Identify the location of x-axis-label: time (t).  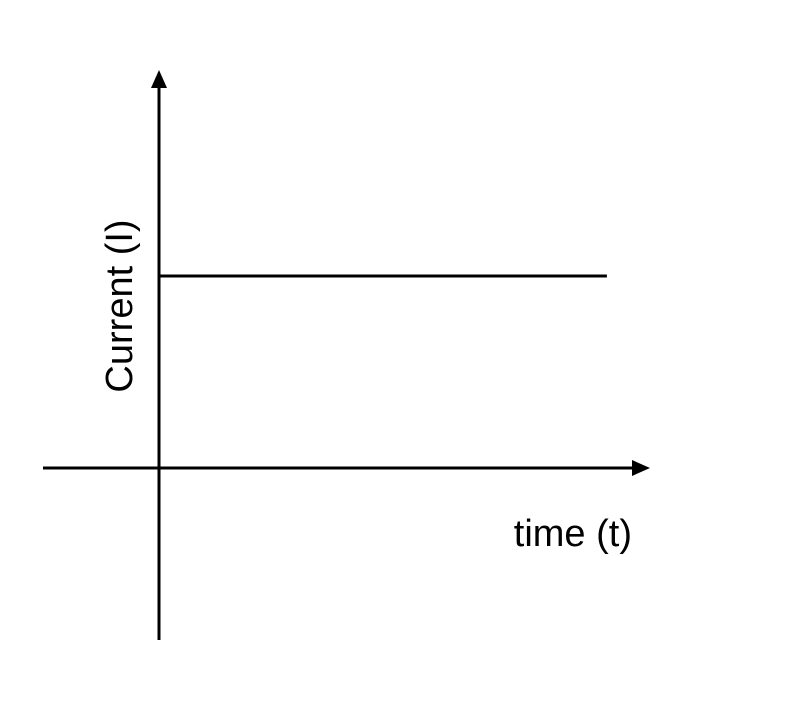
(573, 534).